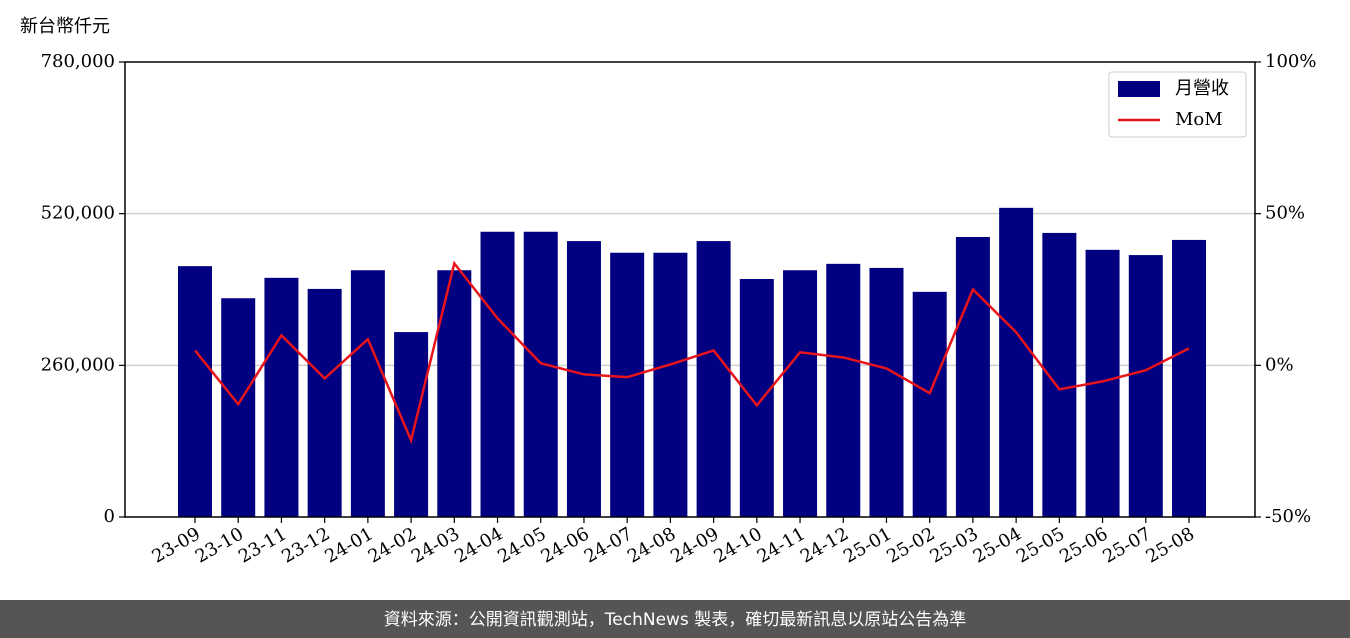 The width and height of the screenshot is (1350, 638). I want to click on x-tick-label: 24-04, so click(478, 545).